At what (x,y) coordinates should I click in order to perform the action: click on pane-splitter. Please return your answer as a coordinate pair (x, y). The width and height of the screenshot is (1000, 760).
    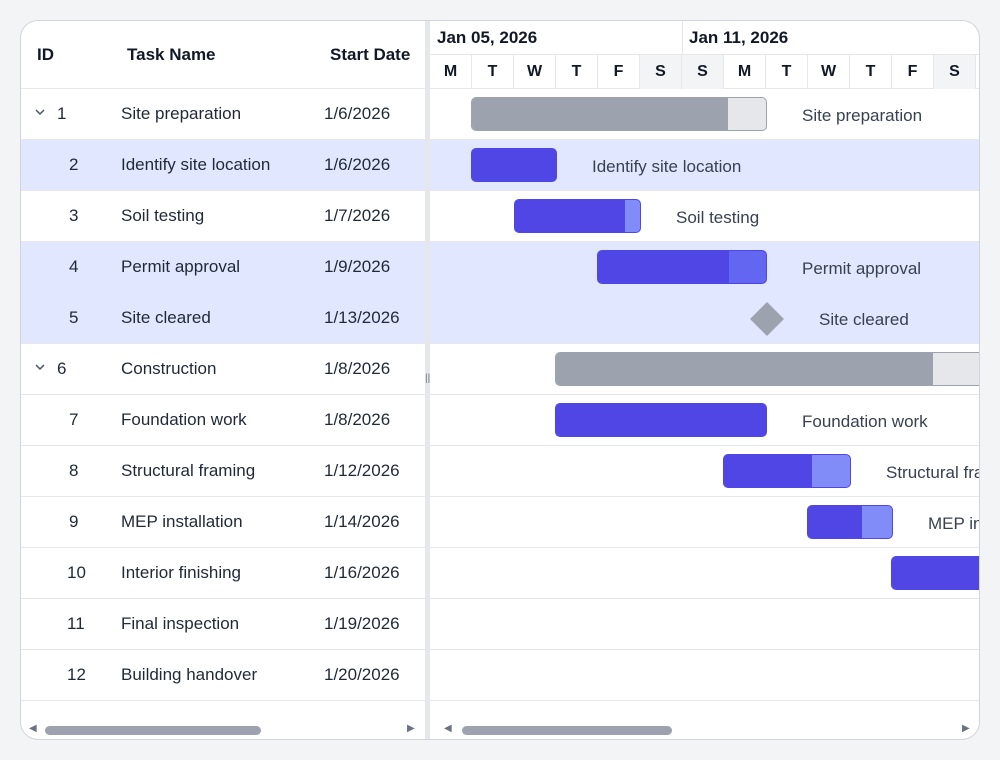
    Looking at the image, I should click on (427, 380).